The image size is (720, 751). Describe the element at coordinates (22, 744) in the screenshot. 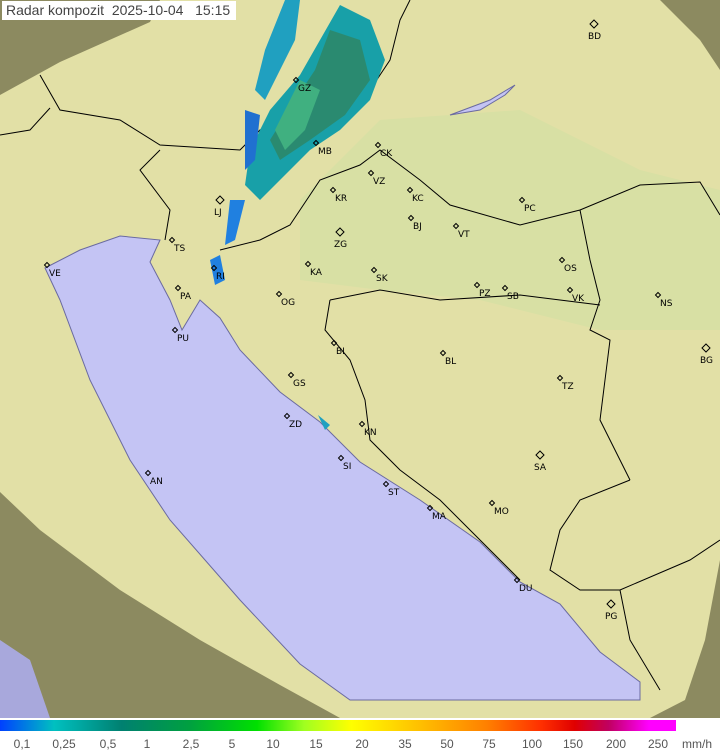

I see `legend-label: 0,1` at that location.